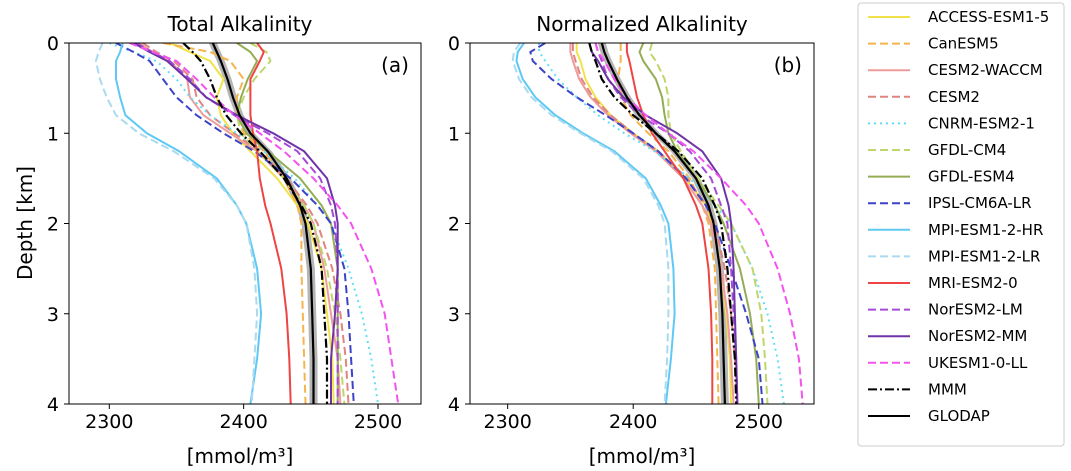 The height and width of the screenshot is (471, 1071). I want to click on series-line-mmm, so click(663, 223).